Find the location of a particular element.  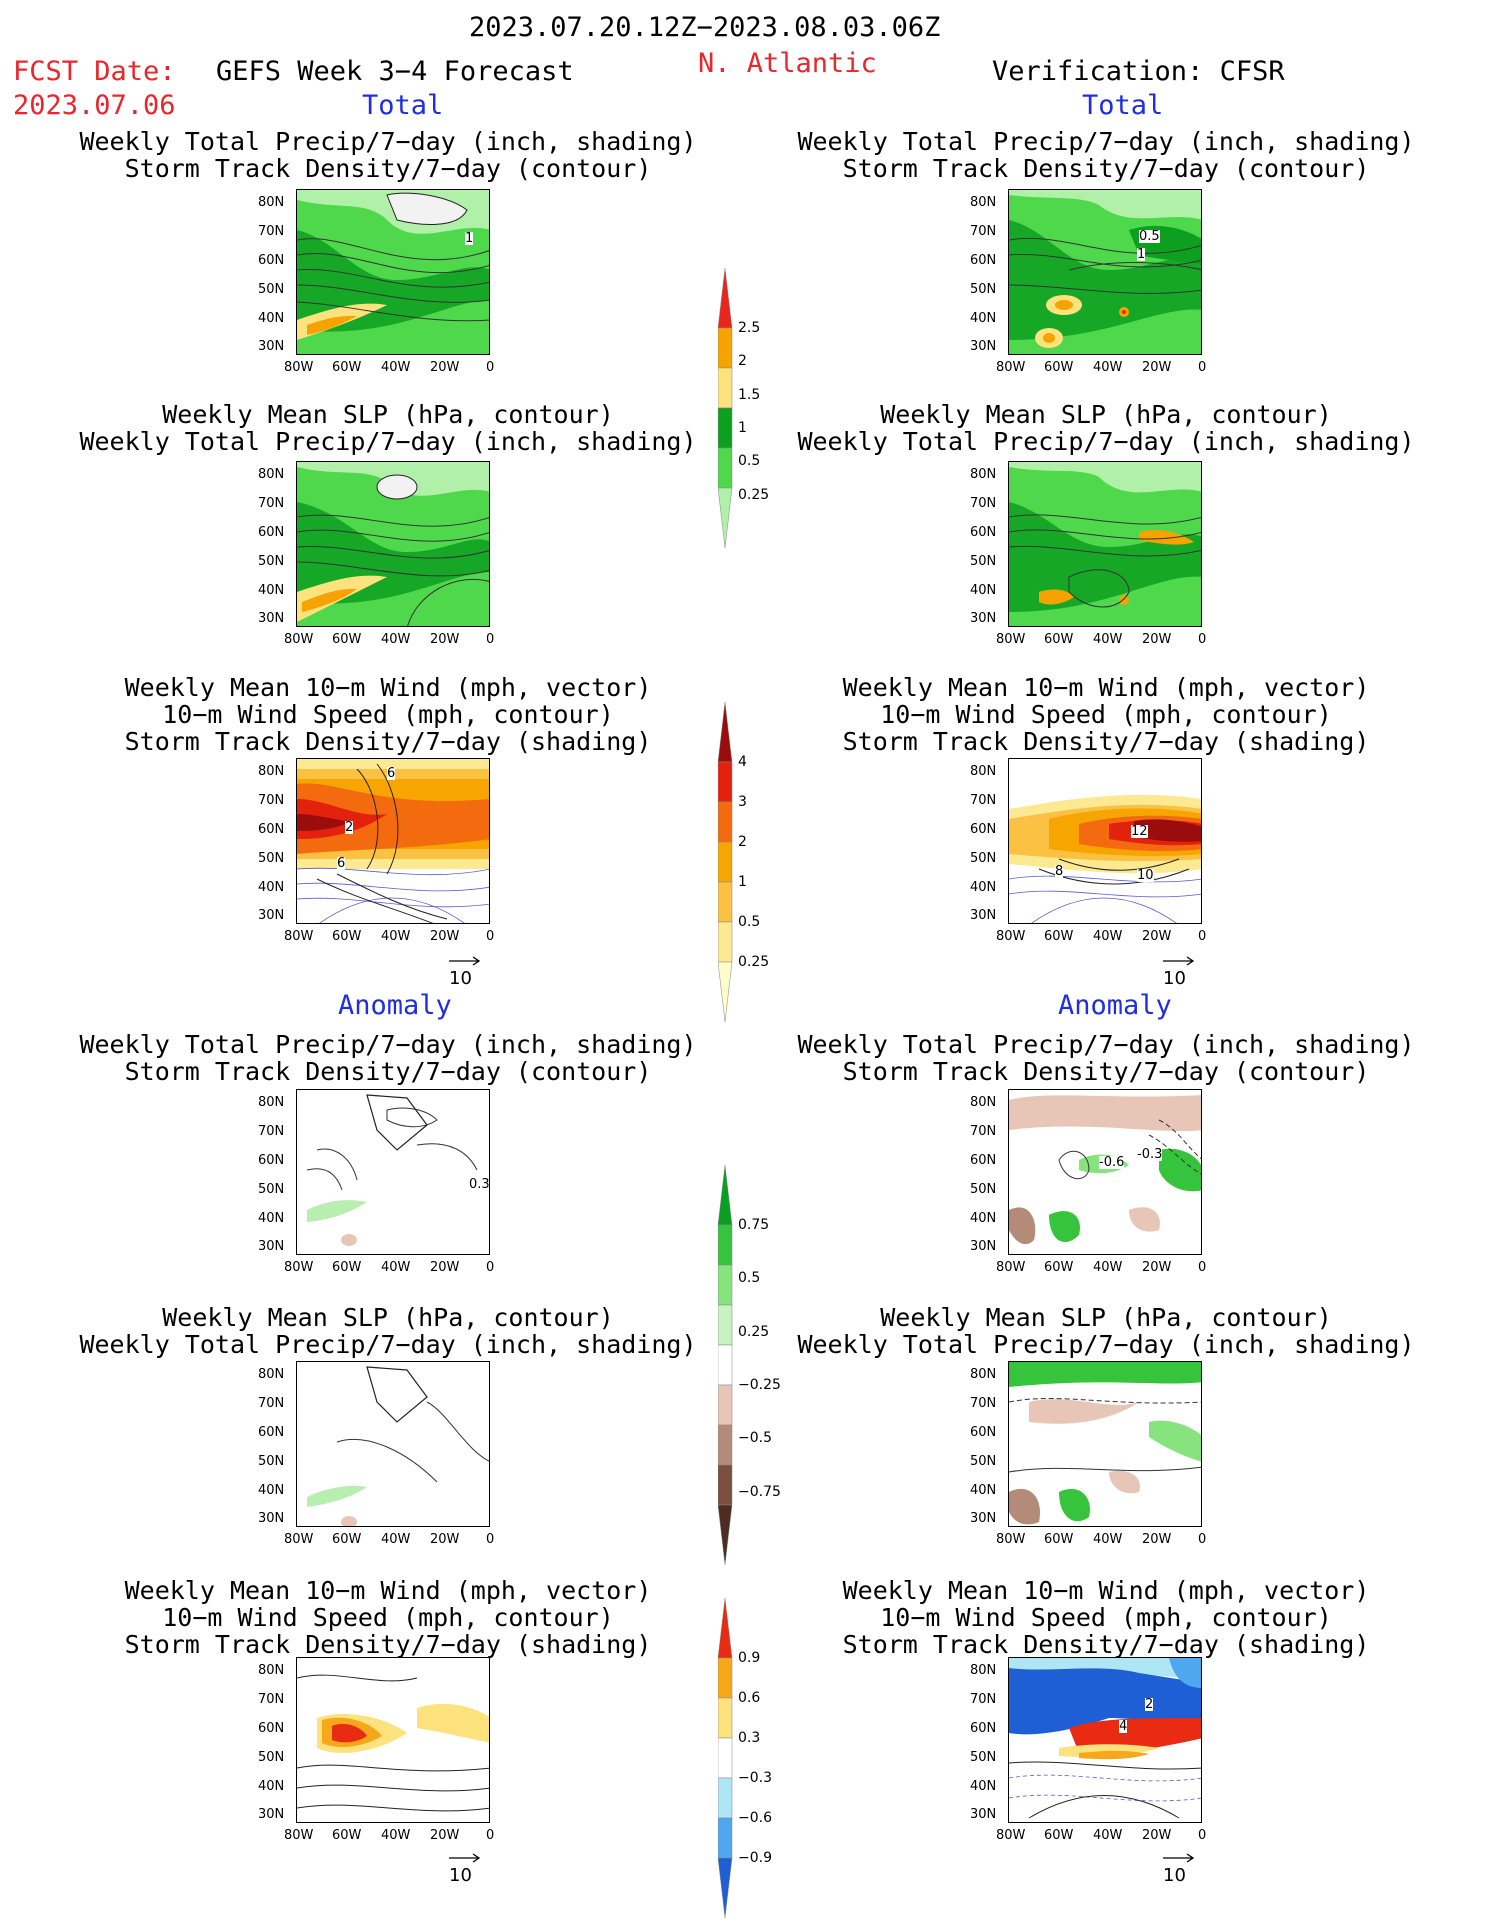

fcst-date-label: FCST Date: is located at coordinates (94, 71).